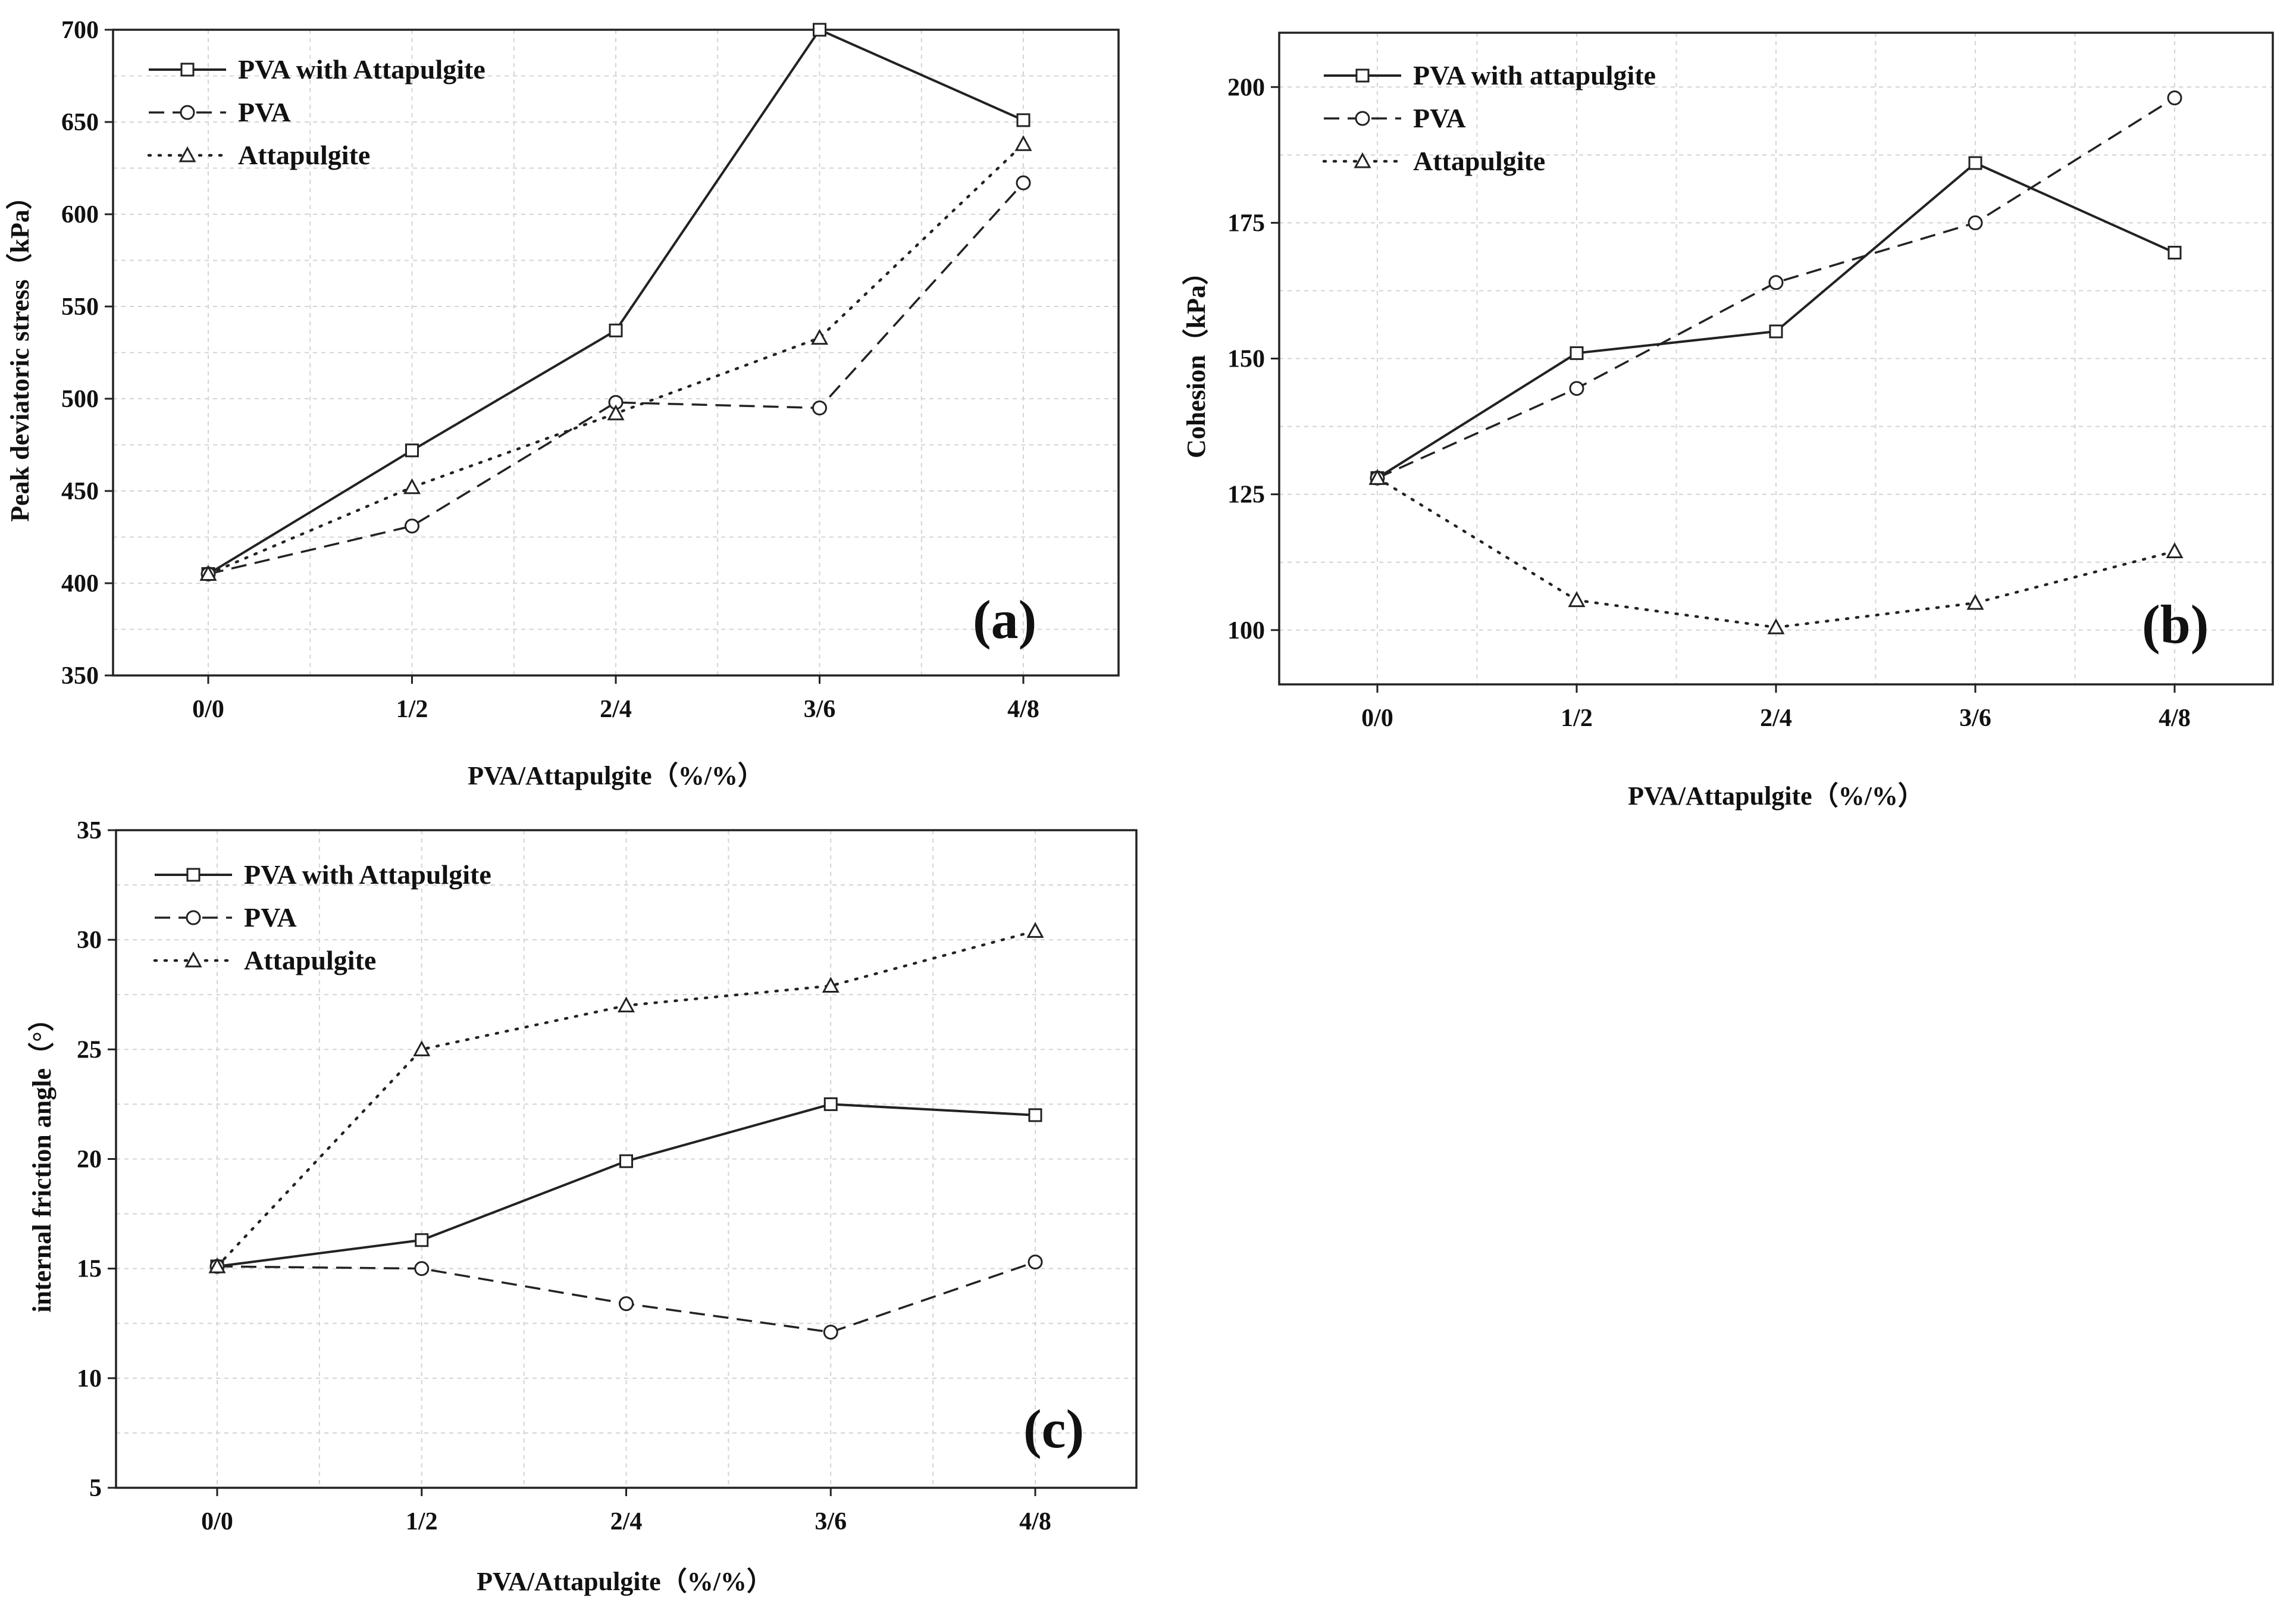 Image resolution: width=2296 pixels, height=1608 pixels. Describe the element at coordinates (89, 1160) in the screenshot. I see `y-tick-label: 20` at that location.